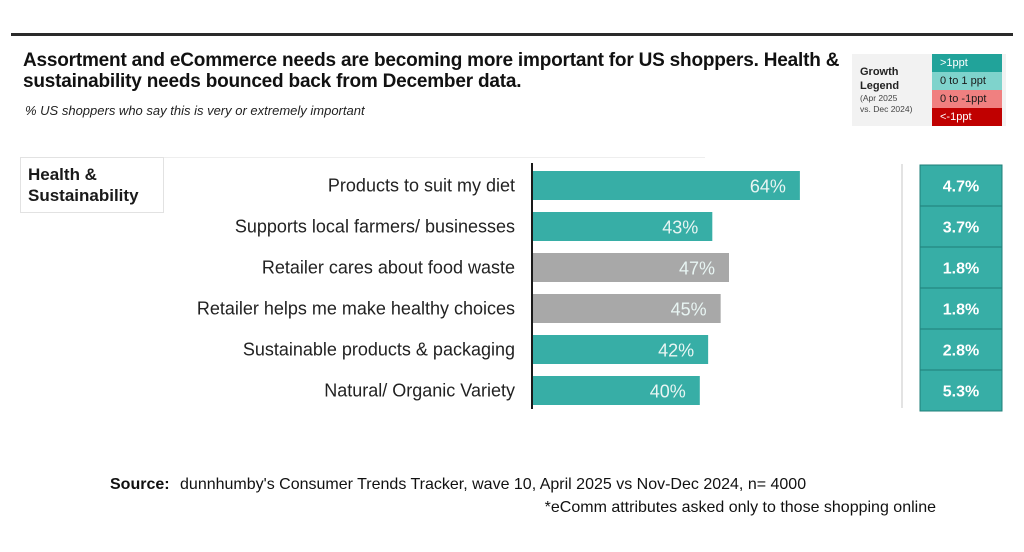 The height and width of the screenshot is (552, 1024). Describe the element at coordinates (967, 63) in the screenshot. I see `legend-item: >1ppt` at that location.